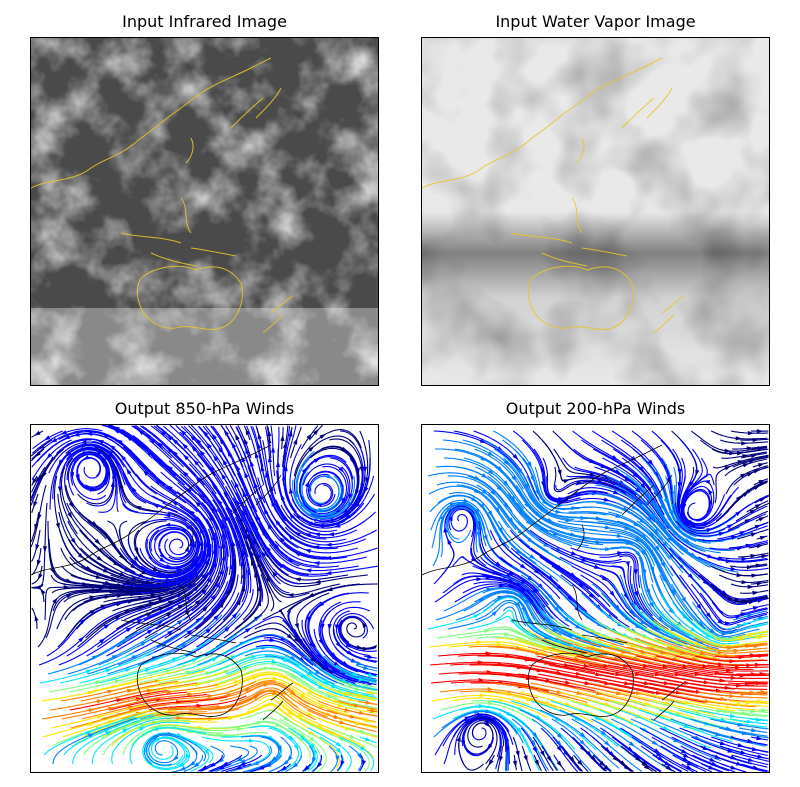  I want to click on panel-title-200hpa-winds: Output 200-hPa Winds, so click(595, 408).